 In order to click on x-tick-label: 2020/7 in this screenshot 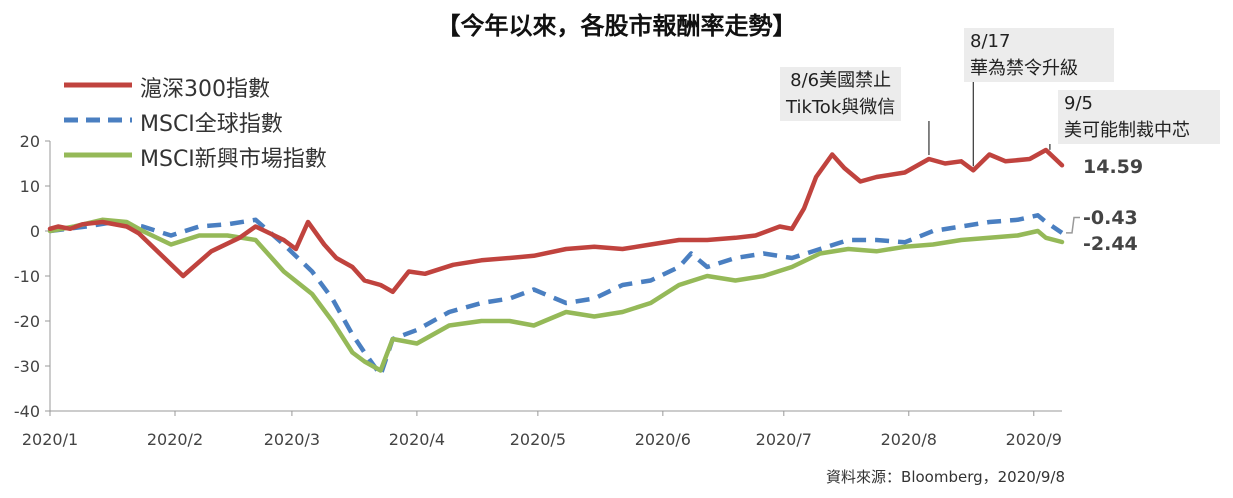, I will do `click(784, 439)`.